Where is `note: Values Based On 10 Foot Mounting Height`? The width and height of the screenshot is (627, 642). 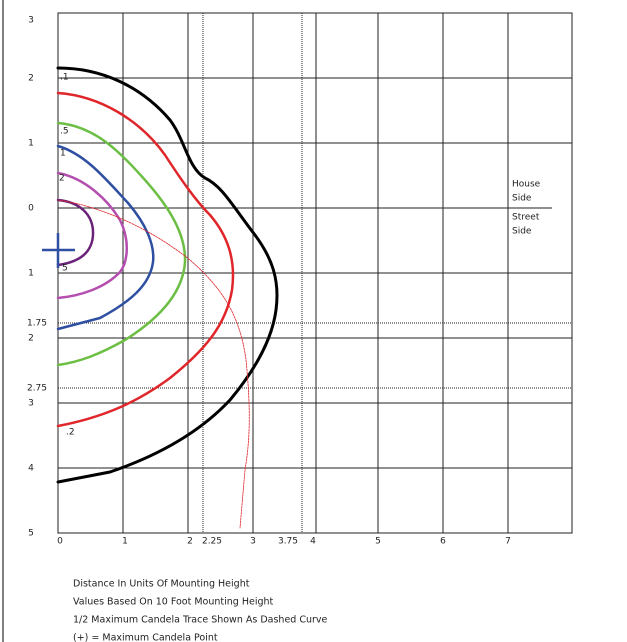
note: Values Based On 10 Foot Mounting Height is located at coordinates (173, 602).